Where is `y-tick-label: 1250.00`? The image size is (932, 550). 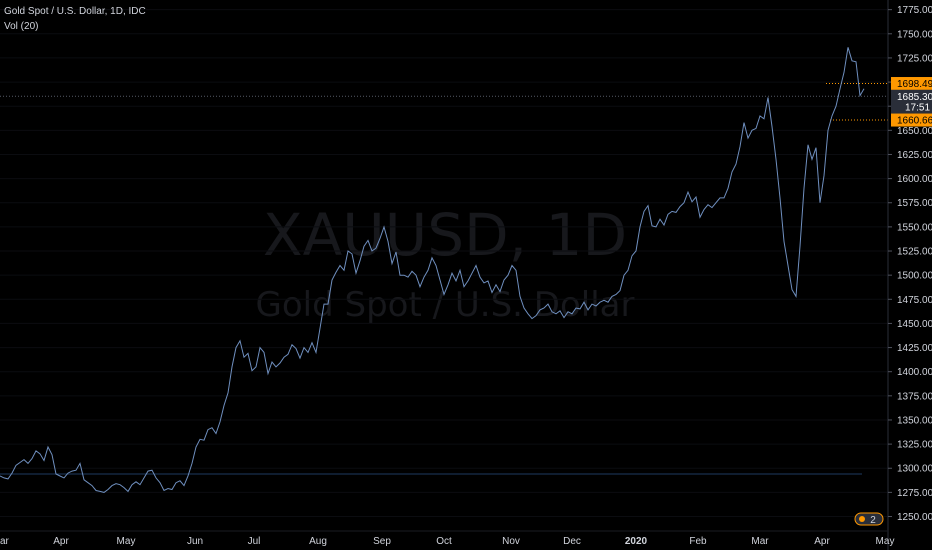
y-tick-label: 1250.00 is located at coordinates (914, 517).